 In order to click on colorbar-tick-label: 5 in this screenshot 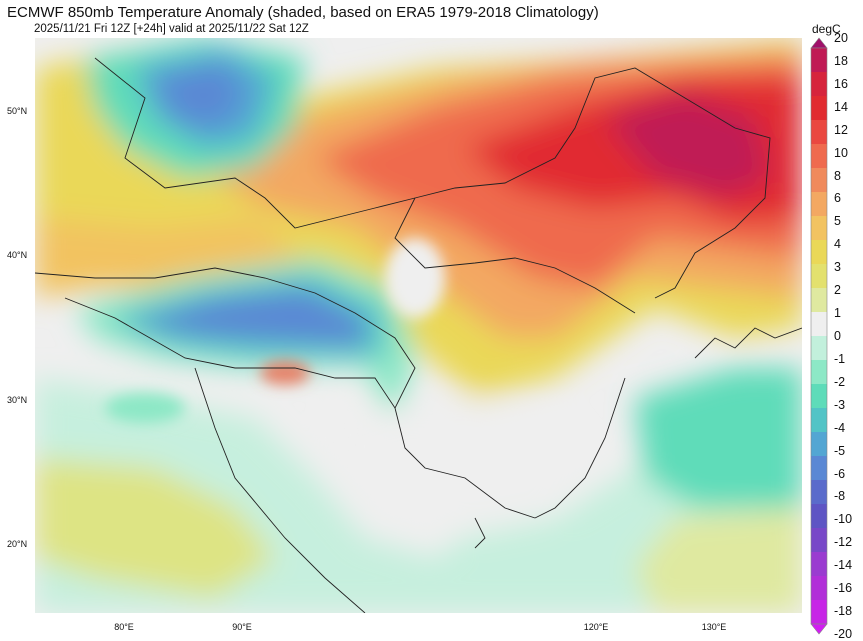, I will do `click(837, 221)`.